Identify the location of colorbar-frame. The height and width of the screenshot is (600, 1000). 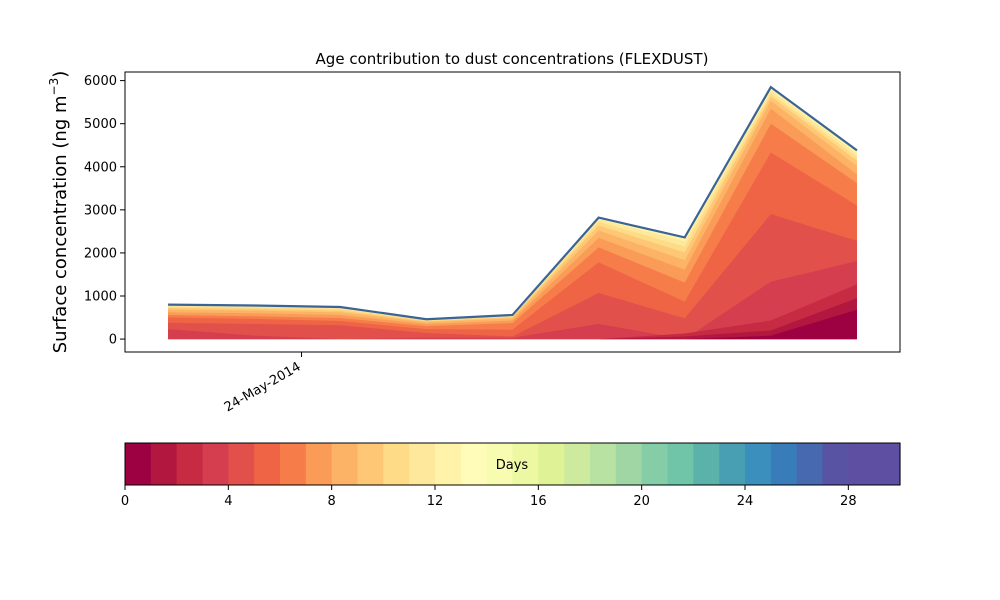
(512, 464).